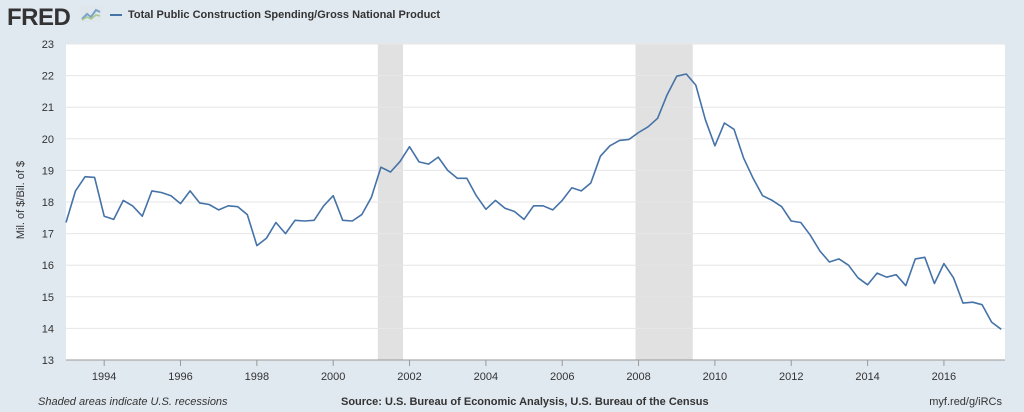 This screenshot has height=412, width=1024. Describe the element at coordinates (638, 377) in the screenshot. I see `x-tick-label: 2008` at that location.